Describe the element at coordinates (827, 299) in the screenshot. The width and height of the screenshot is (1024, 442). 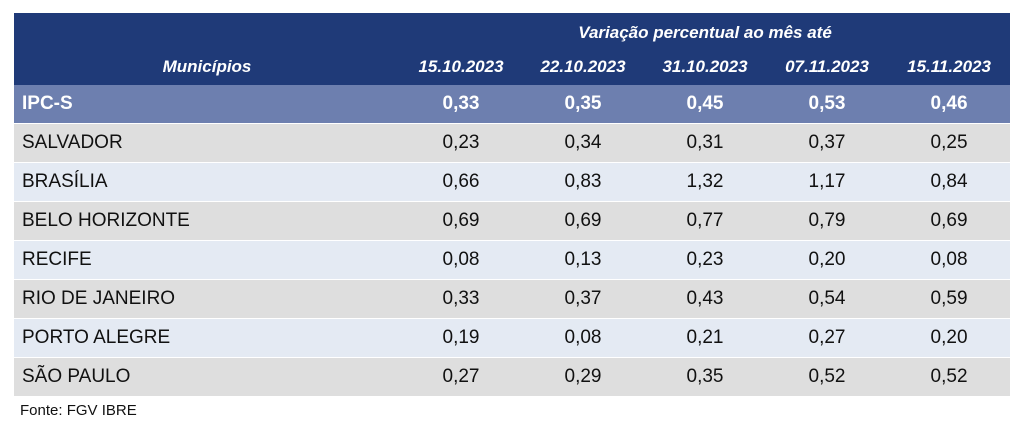
I see `row-value: 0,54` at that location.